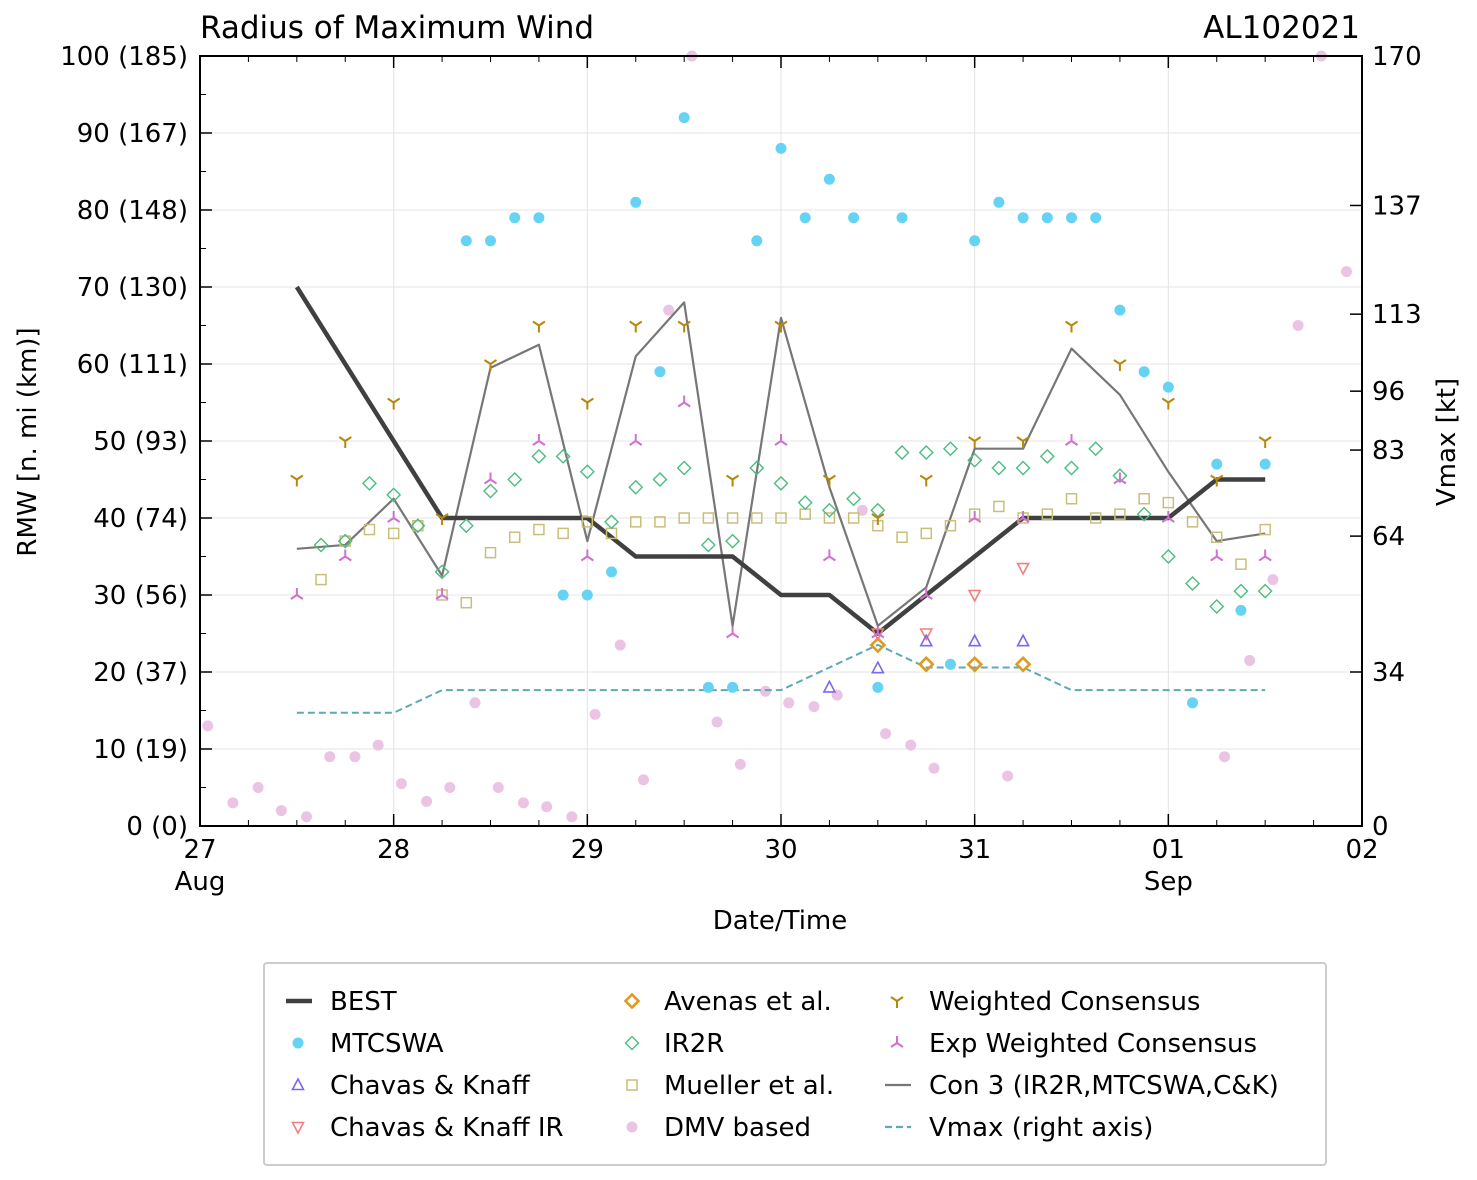 The width and height of the screenshot is (1477, 1180). Describe the element at coordinates (897, 1042) in the screenshot. I see `legend-swatch-ewc` at that location.